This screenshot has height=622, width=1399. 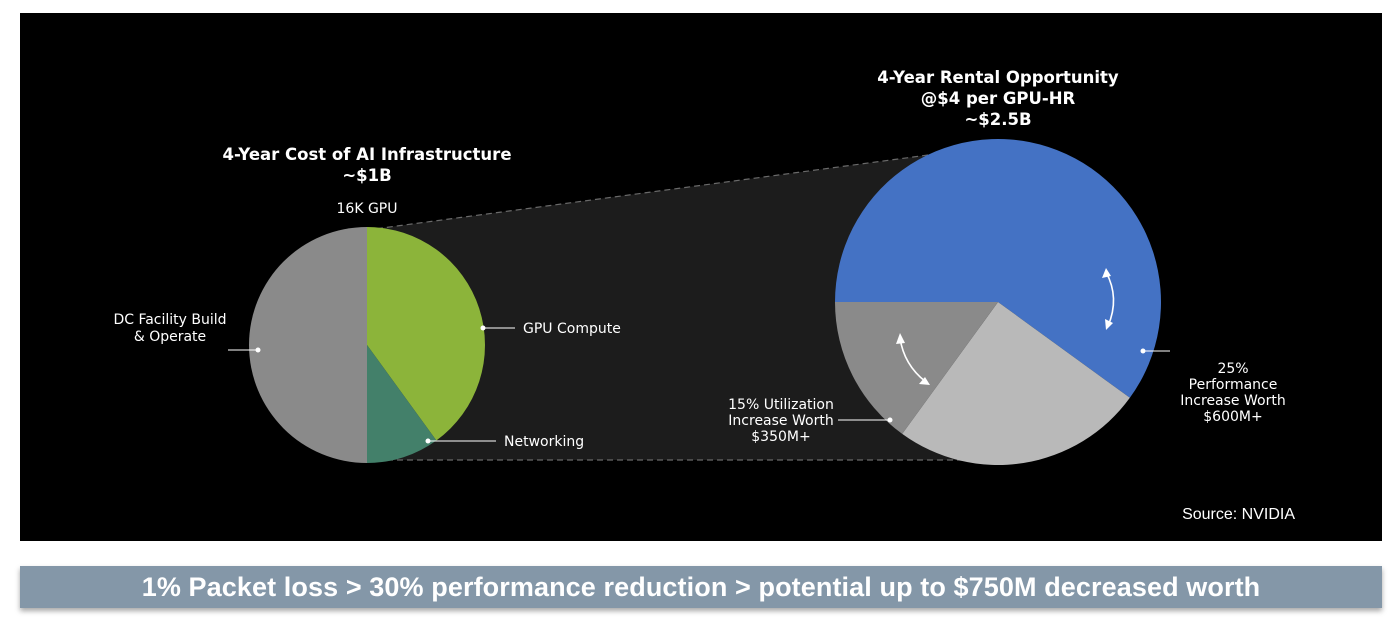 I want to click on label-dc-facility: DC Facility Build & Operate, so click(x=169, y=328).